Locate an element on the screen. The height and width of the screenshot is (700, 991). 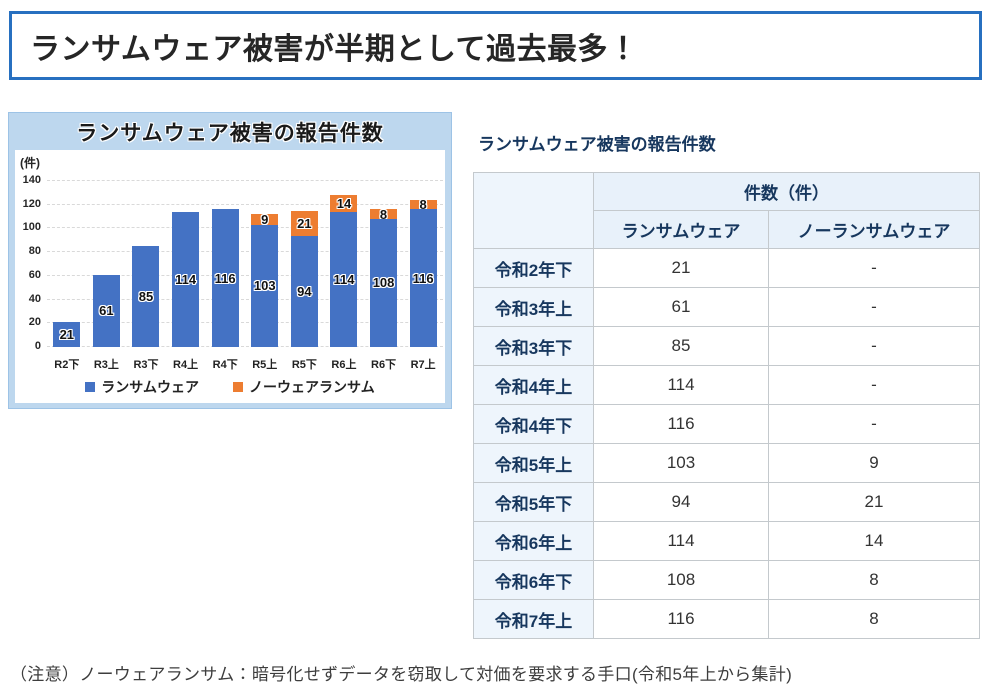
legend-item: ノーウェアランサム is located at coordinates (304, 387).